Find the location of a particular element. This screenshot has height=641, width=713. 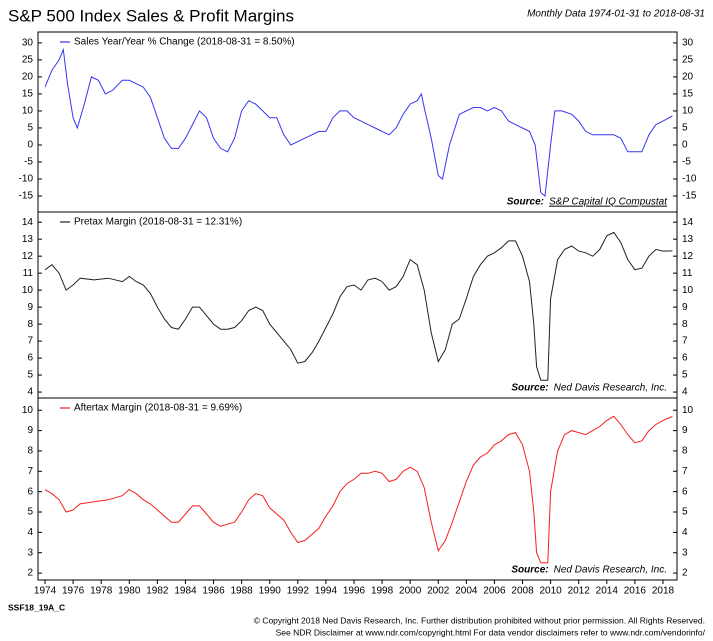

y-tick-label: 20 is located at coordinates (28, 77).